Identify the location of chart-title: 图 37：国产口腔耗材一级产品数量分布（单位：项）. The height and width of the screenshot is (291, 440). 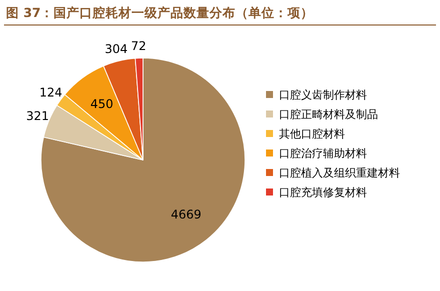
(160, 12).